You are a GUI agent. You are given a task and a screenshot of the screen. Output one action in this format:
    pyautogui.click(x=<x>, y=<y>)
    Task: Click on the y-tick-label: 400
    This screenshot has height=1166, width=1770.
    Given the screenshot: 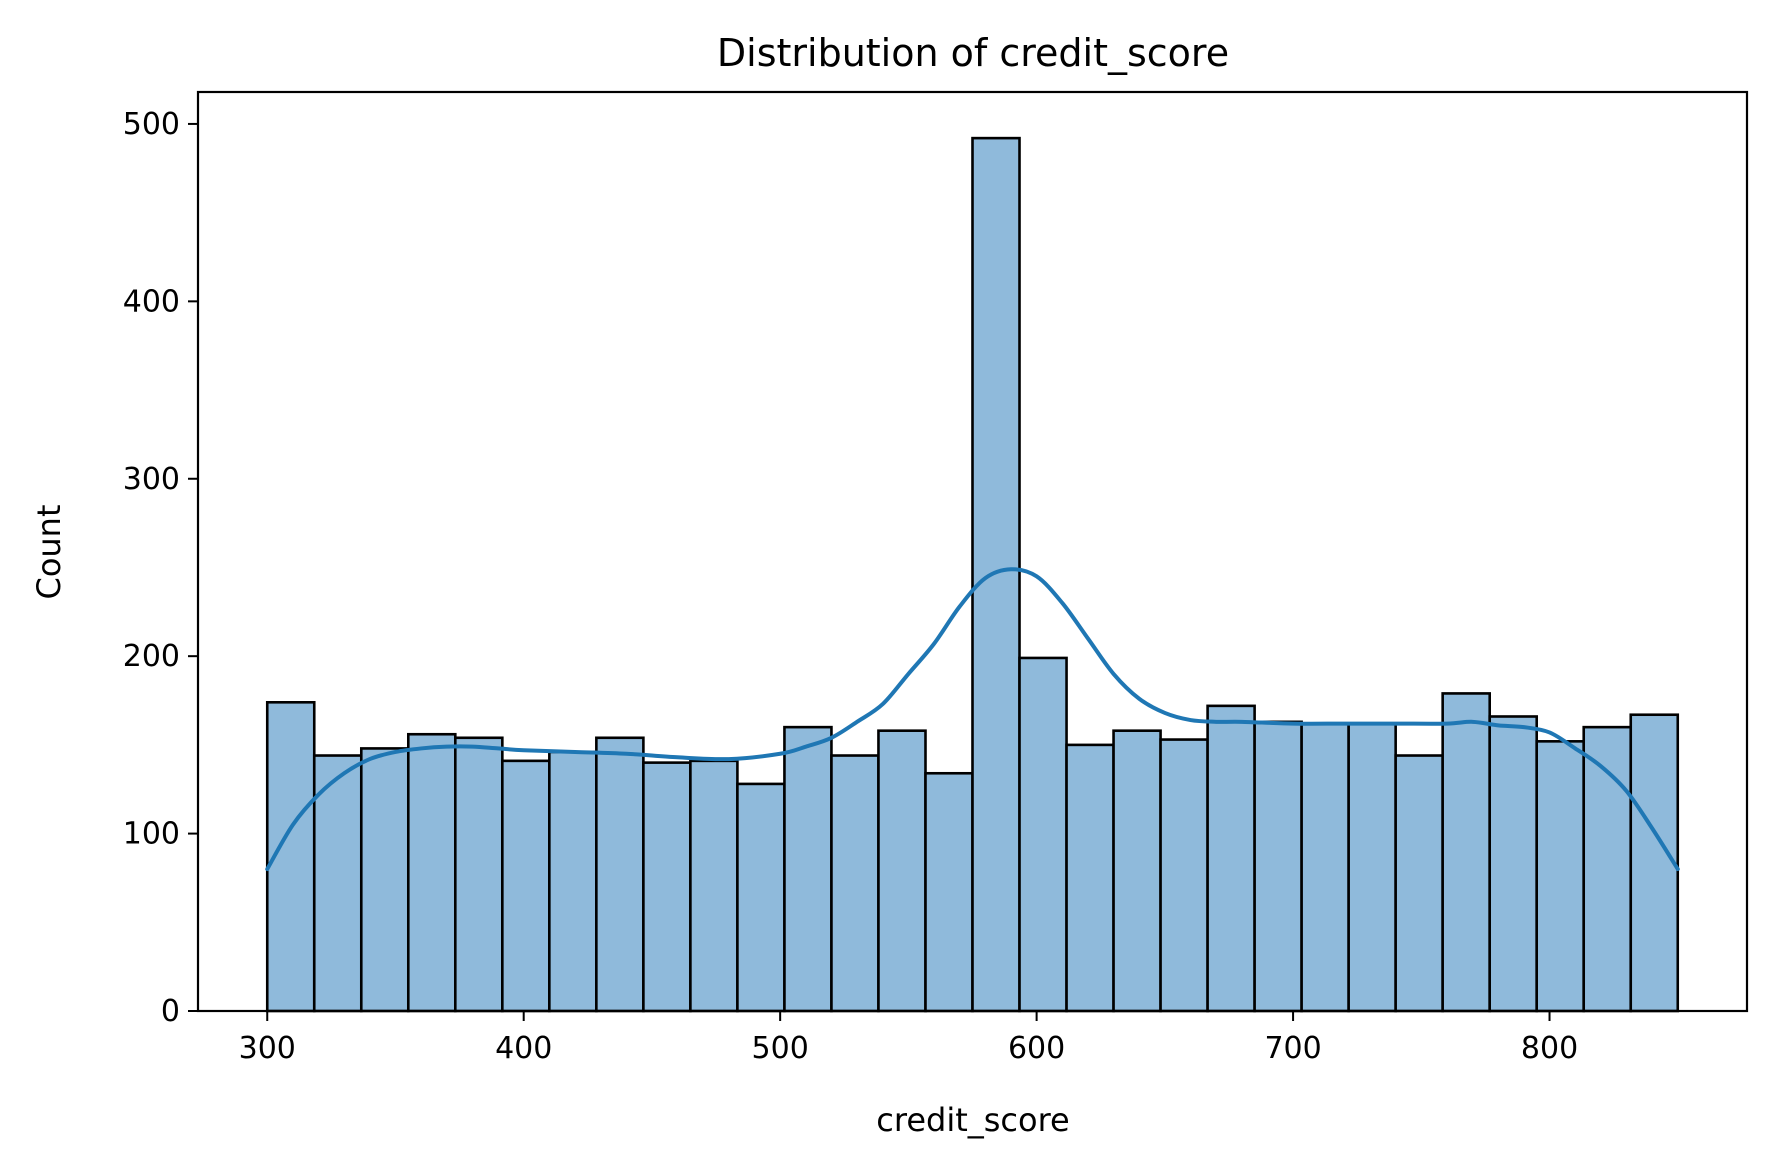 What is the action you would take?
    pyautogui.click(x=151, y=301)
    